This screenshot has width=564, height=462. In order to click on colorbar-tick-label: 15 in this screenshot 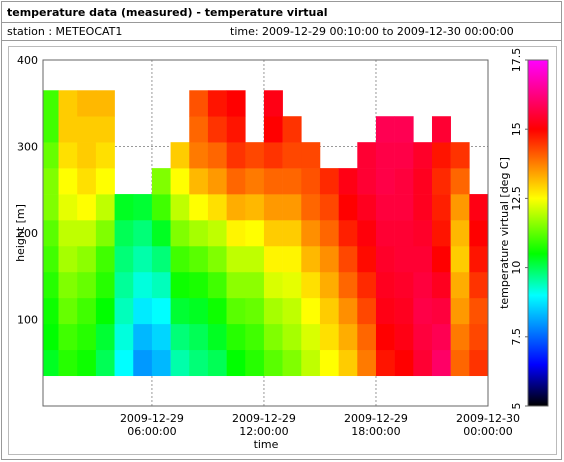, I will do `click(516, 129)`.